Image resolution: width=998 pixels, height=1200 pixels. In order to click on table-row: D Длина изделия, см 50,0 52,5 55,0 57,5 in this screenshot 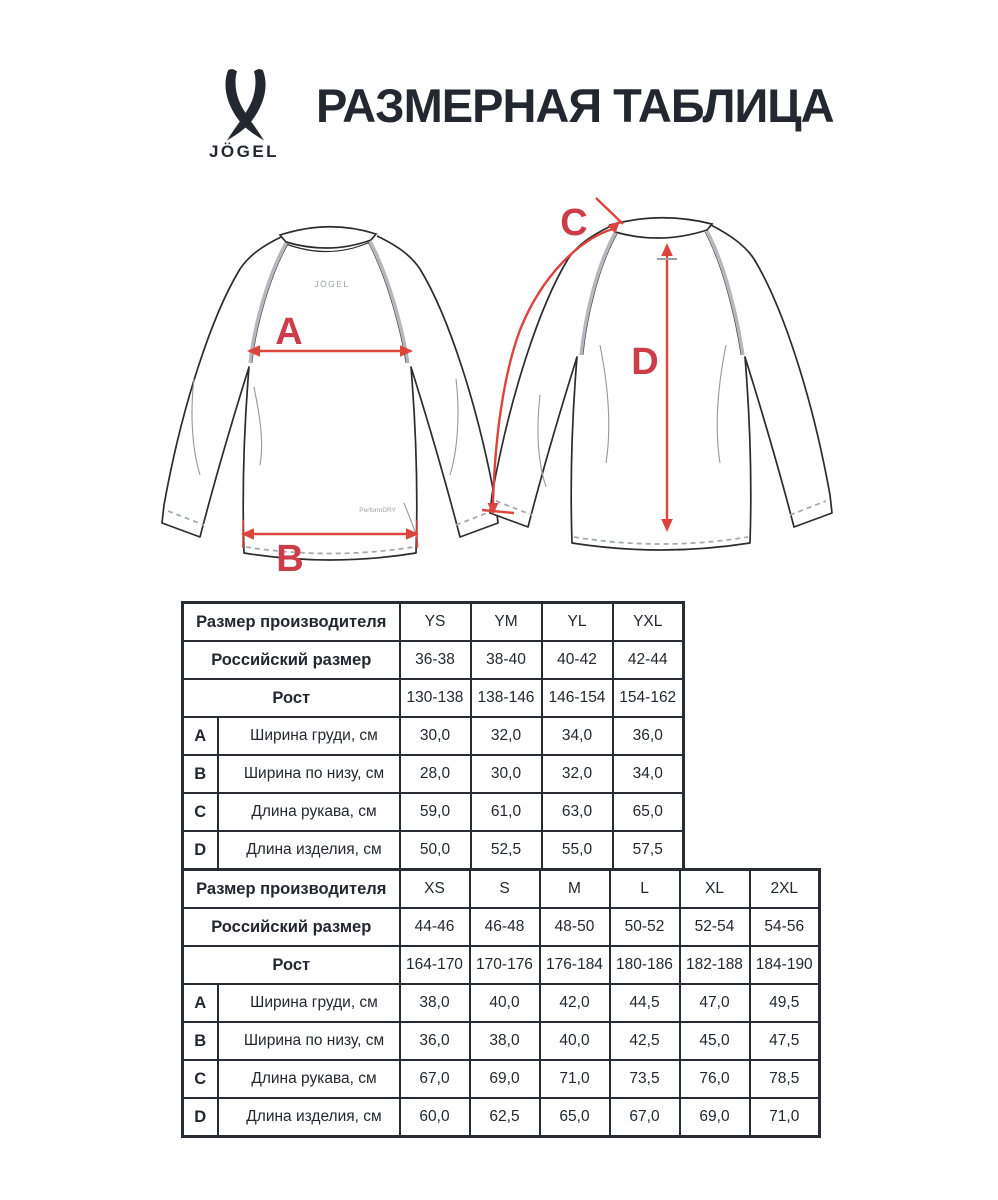, I will do `click(433, 850)`.